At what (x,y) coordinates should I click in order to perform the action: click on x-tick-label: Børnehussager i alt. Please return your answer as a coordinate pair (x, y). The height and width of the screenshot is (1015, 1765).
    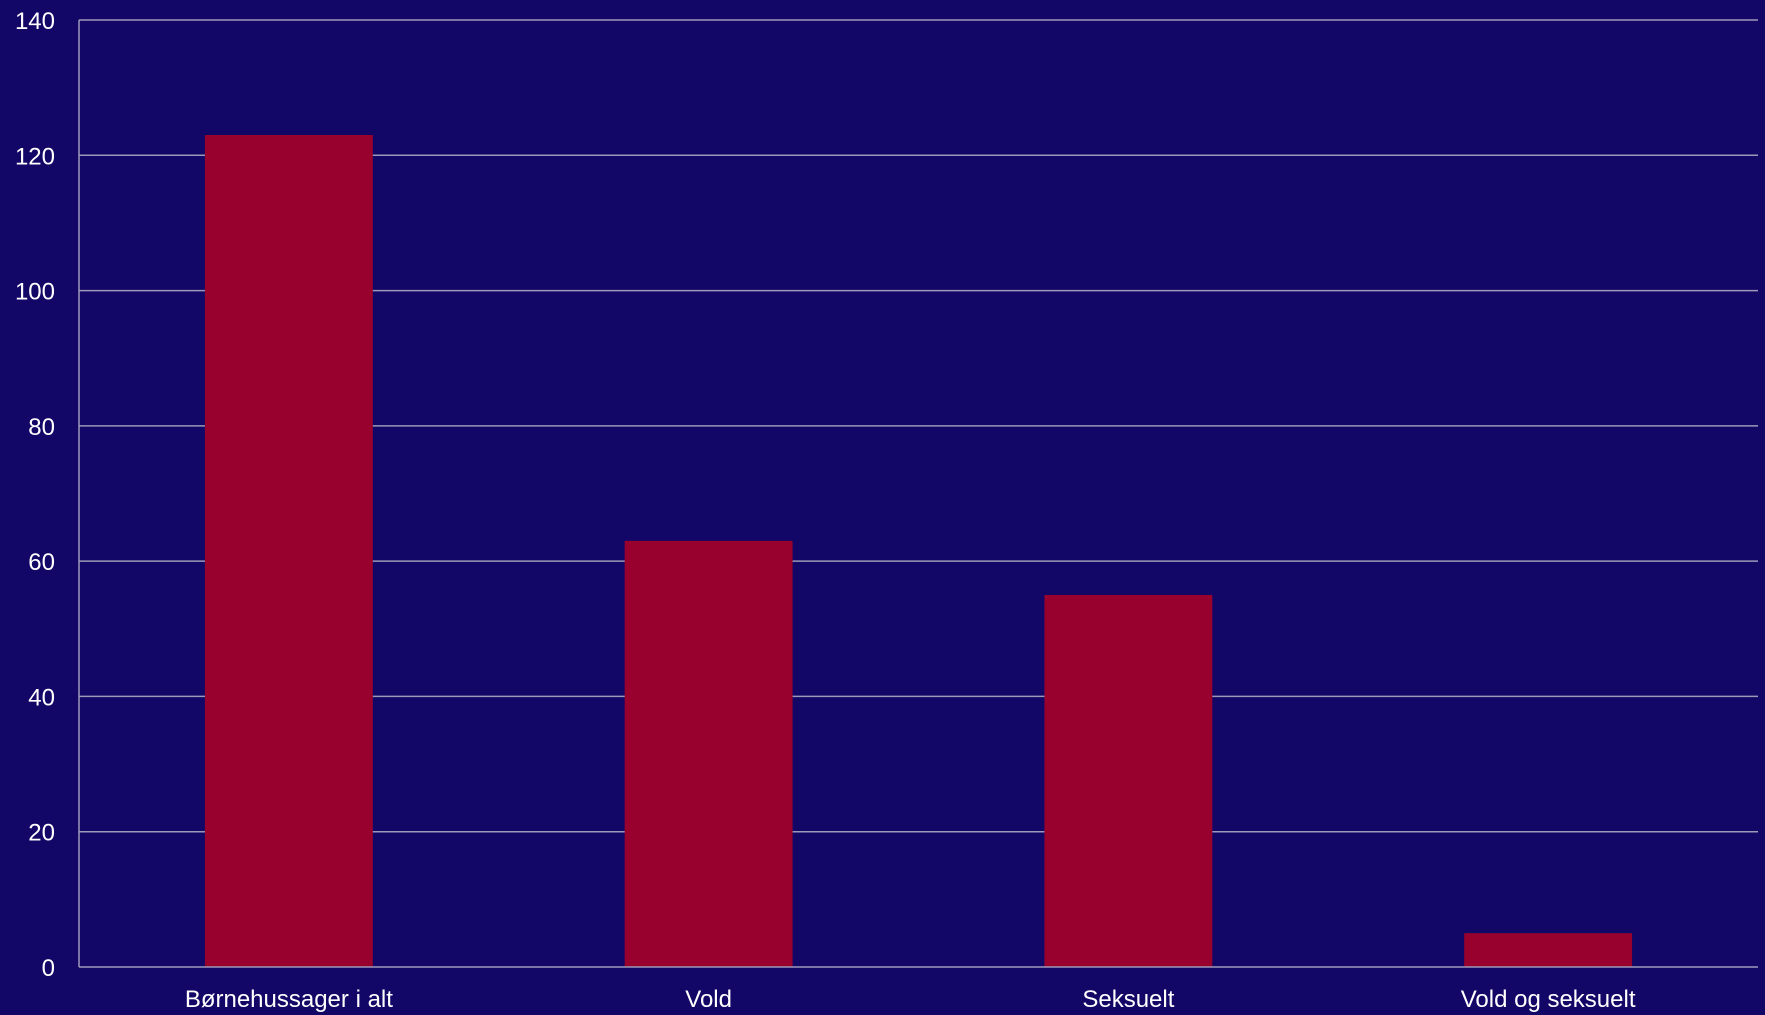
    Looking at the image, I should click on (289, 999).